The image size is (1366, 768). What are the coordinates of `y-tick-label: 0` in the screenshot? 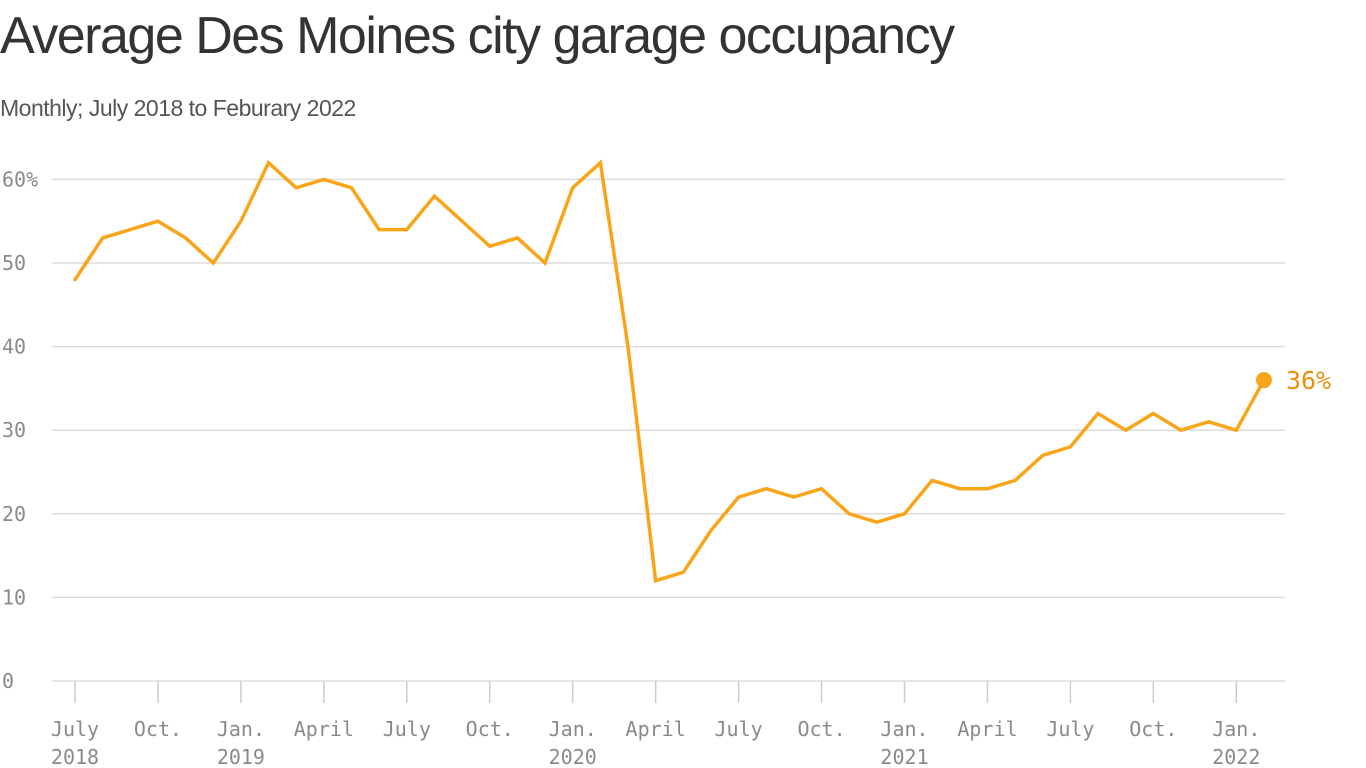 It's located at (8, 681).